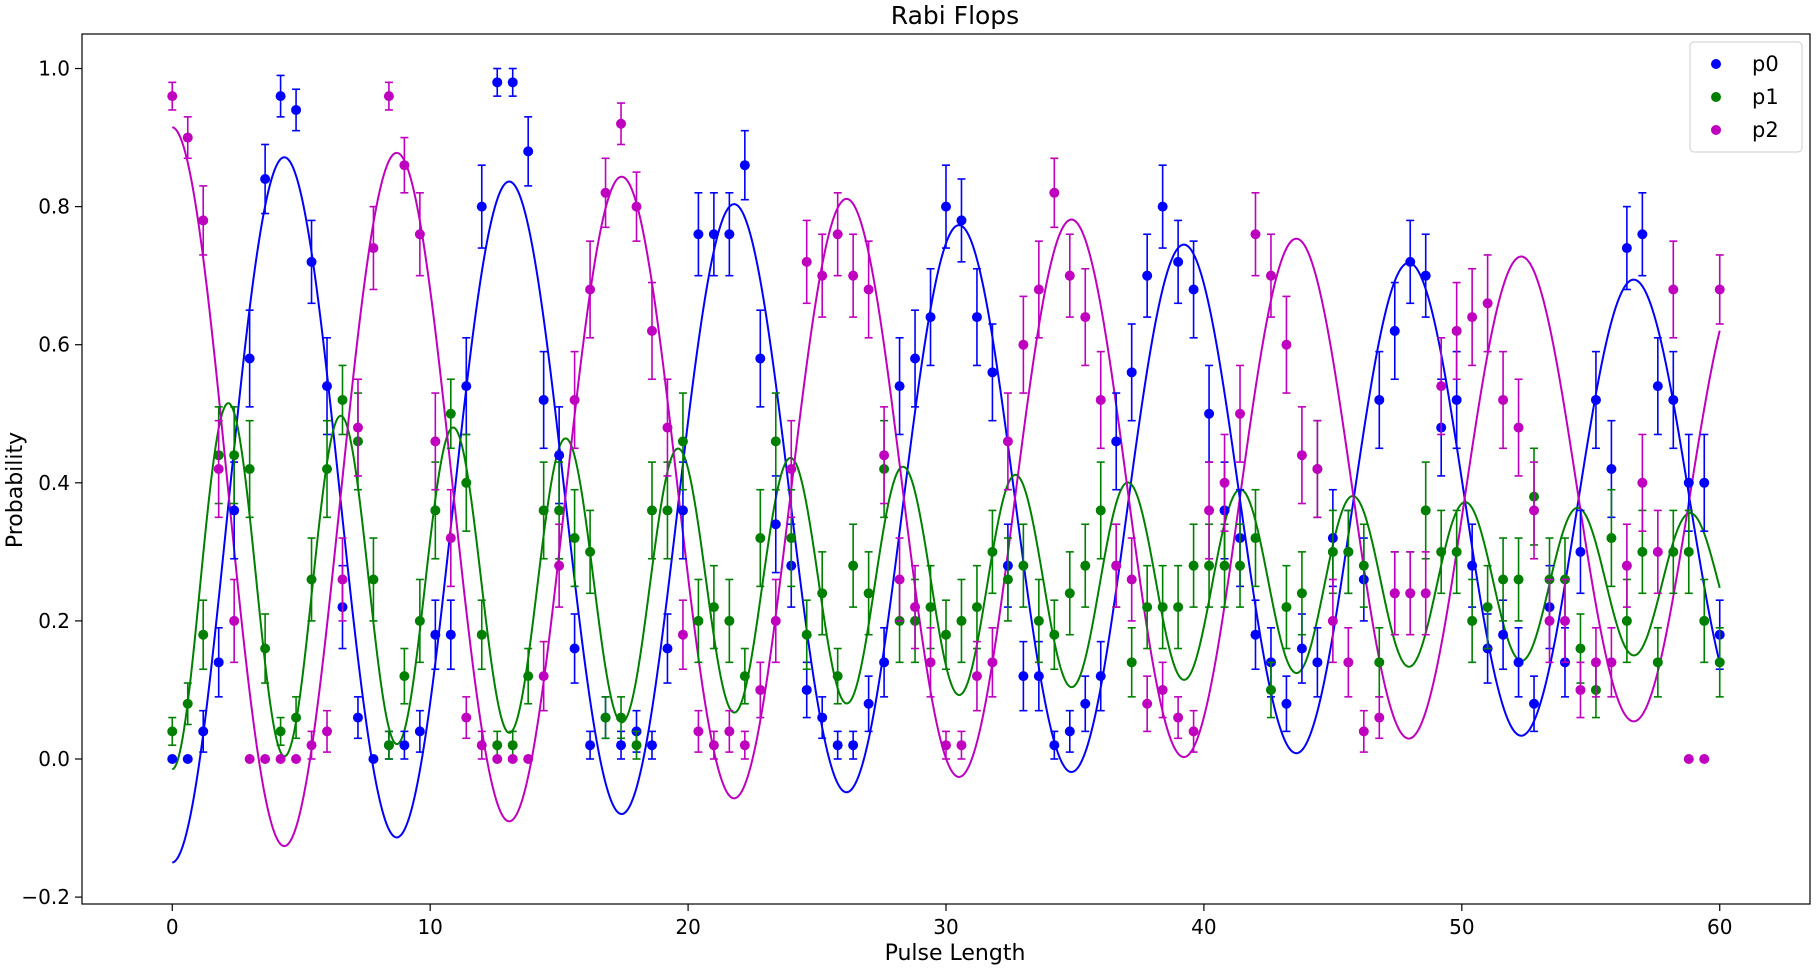 This screenshot has width=1816, height=968. Describe the element at coordinates (945, 927) in the screenshot. I see `x-tick-label: 30` at that location.